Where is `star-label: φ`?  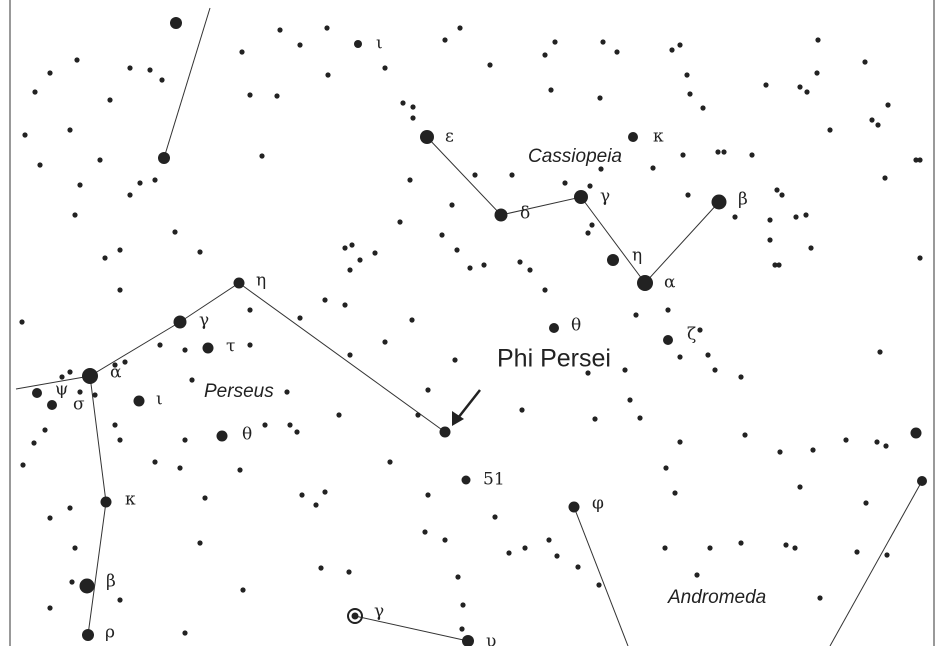
star-label: φ is located at coordinates (598, 504).